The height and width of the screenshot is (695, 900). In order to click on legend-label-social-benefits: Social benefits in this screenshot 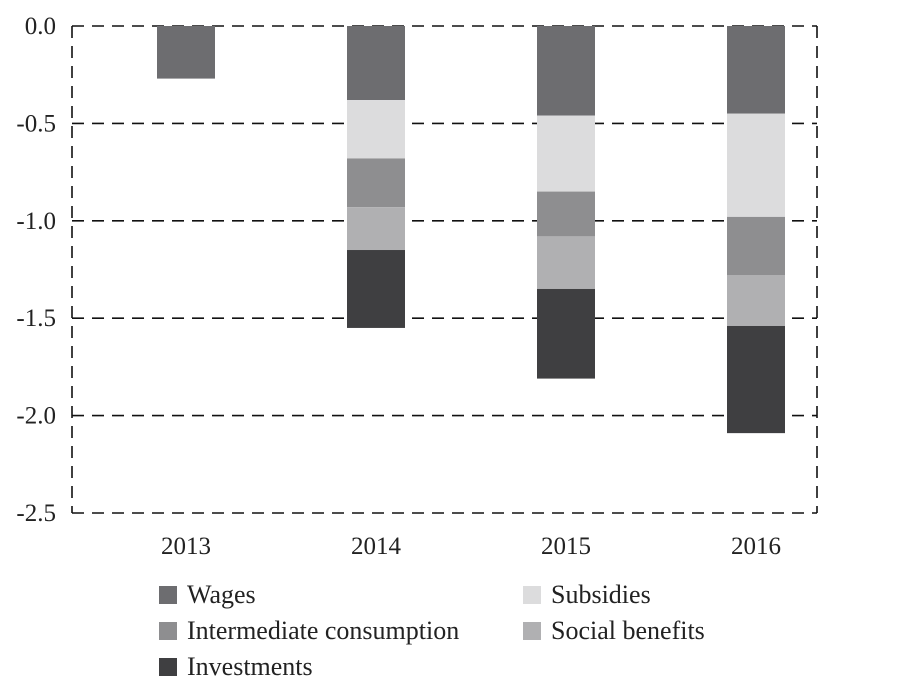, I will do `click(628, 630)`.